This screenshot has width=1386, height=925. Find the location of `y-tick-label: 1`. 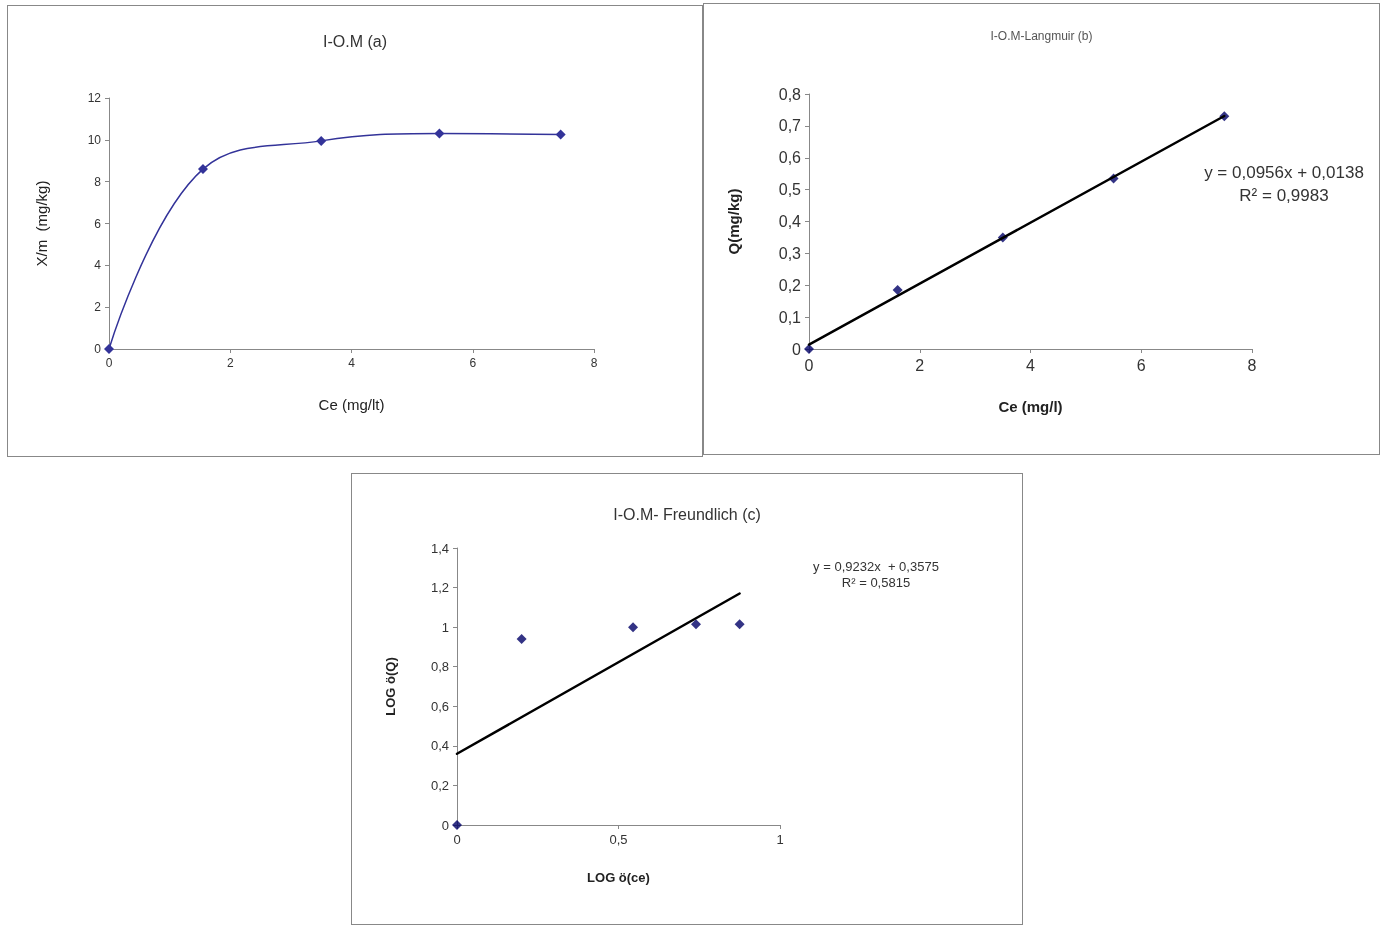

y-tick-label: 1 is located at coordinates (445, 627).